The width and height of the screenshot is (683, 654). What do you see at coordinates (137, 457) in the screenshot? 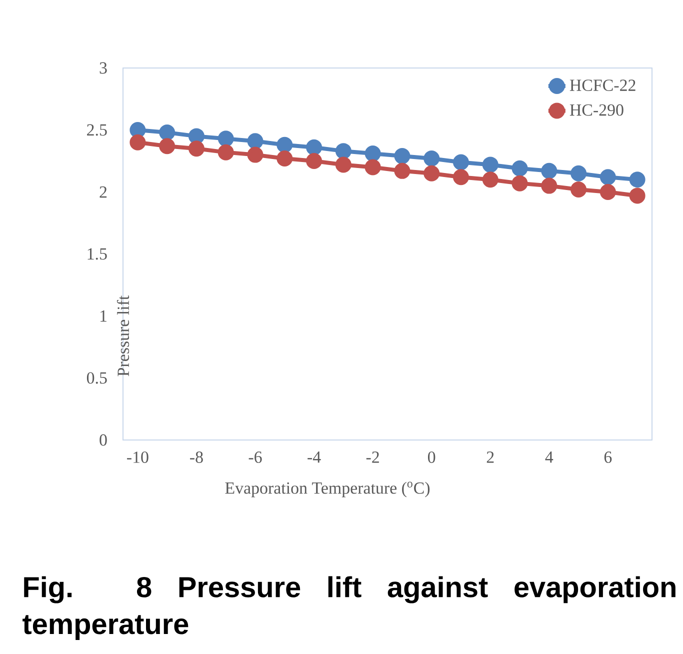
I see `x-tick-label: -10` at bounding box center [137, 457].